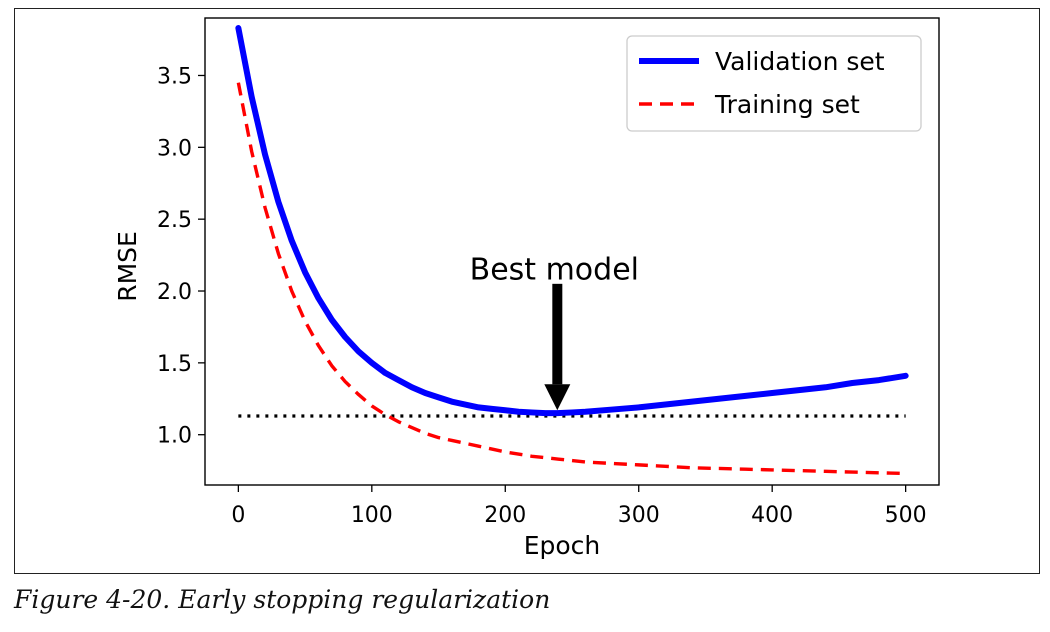 The width and height of the screenshot is (1050, 632). I want to click on best-model-arrow-head, so click(557, 397).